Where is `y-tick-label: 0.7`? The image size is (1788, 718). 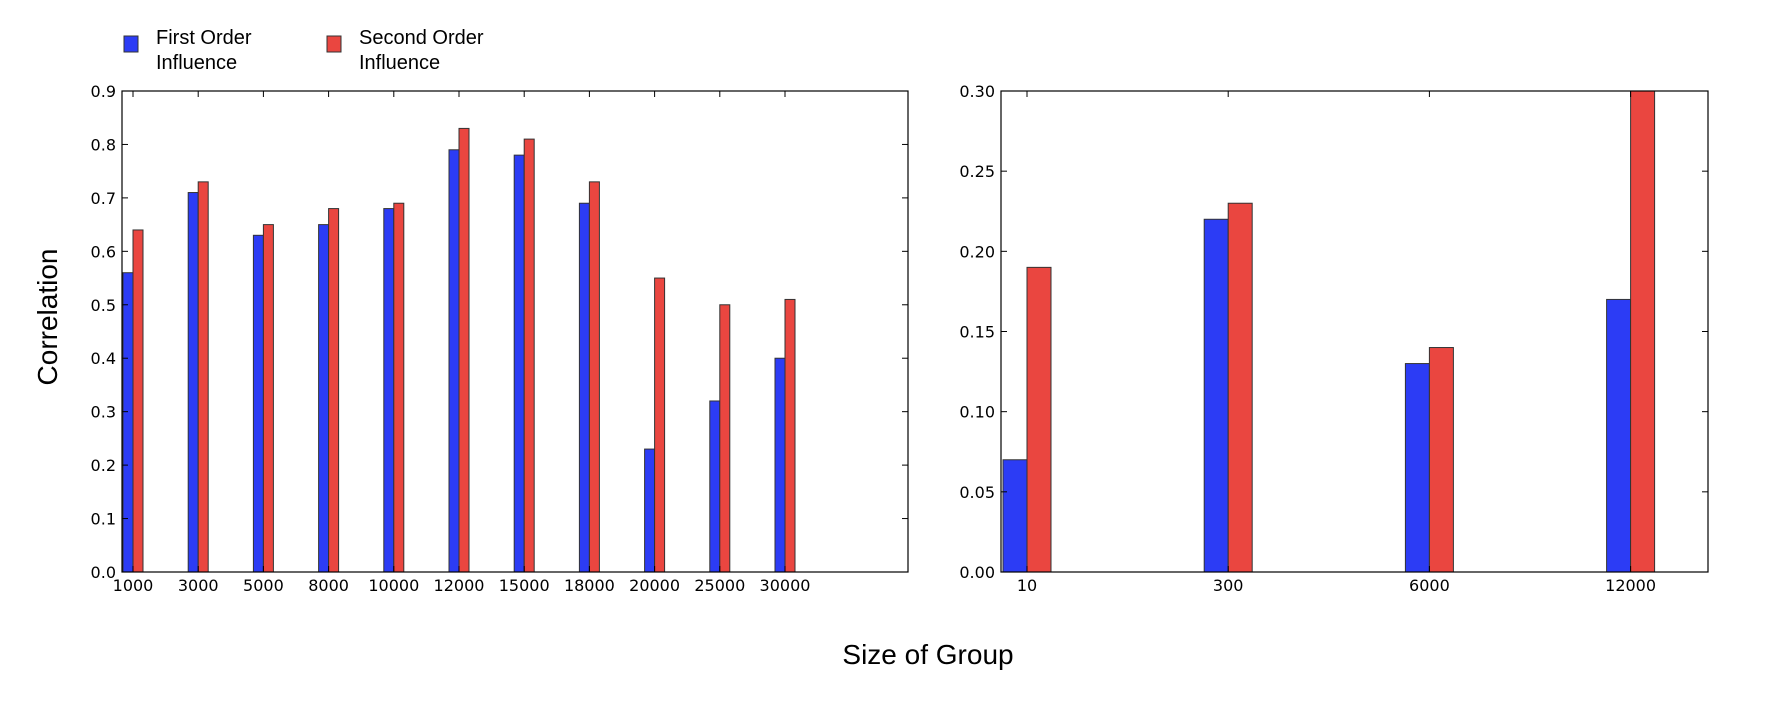
y-tick-label: 0.7 is located at coordinates (103, 198).